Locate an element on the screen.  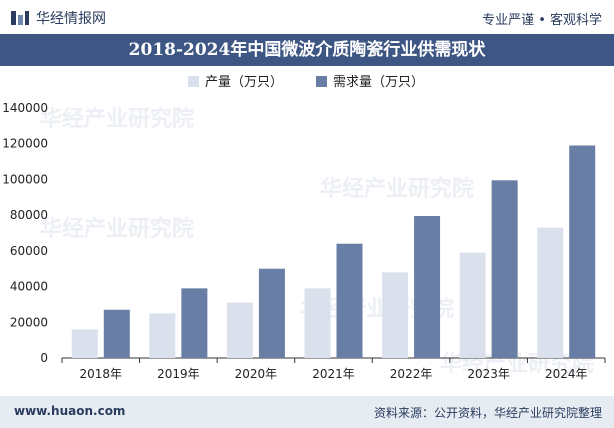
y-tick-label: 20000 is located at coordinates (29, 322).